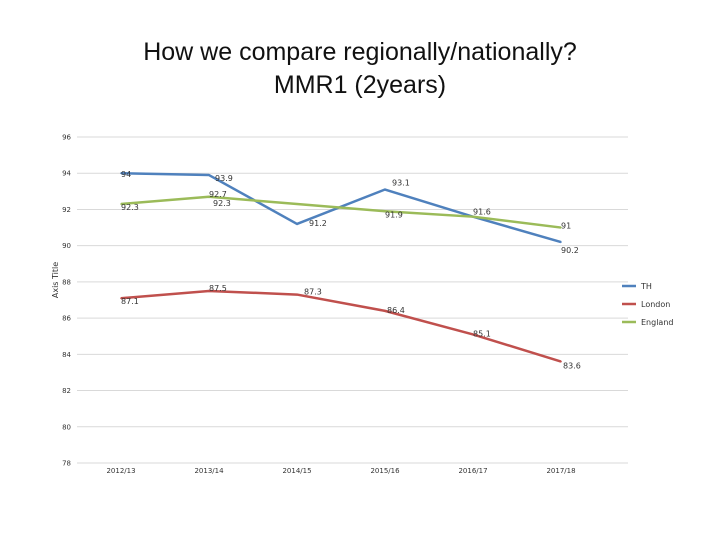 This screenshot has height=540, width=720. Describe the element at coordinates (130, 301) in the screenshot. I see `data-label: 87.1` at that location.